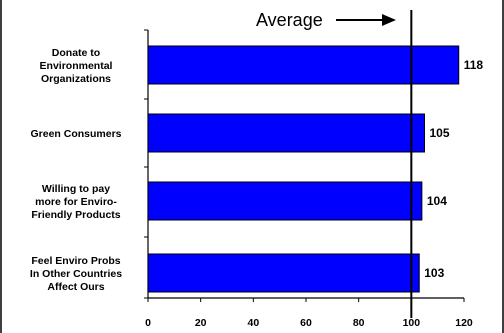 This screenshot has width=504, height=333. I want to click on x-tick-label: 60, so click(306, 323).